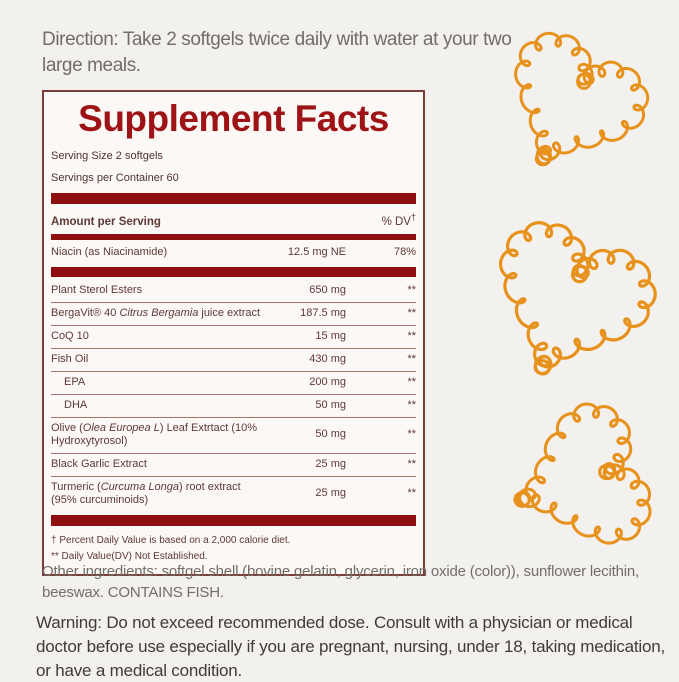 The image size is (679, 682). What do you see at coordinates (233, 219) in the screenshot?
I see `table-header-row: Amount per Serving % DV†` at bounding box center [233, 219].